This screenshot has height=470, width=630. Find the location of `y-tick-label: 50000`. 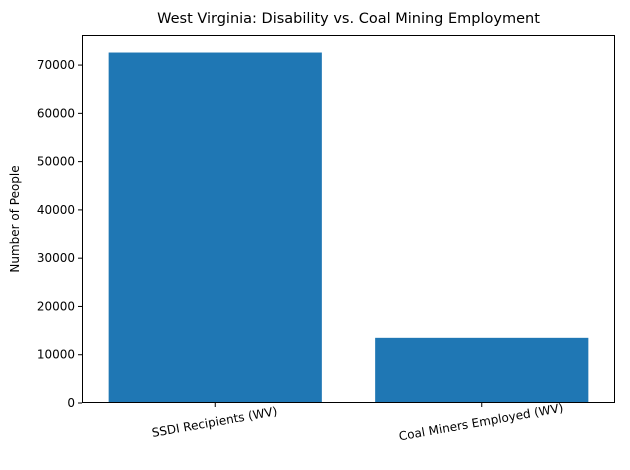

y-tick-label: 50000 is located at coordinates (56, 162).